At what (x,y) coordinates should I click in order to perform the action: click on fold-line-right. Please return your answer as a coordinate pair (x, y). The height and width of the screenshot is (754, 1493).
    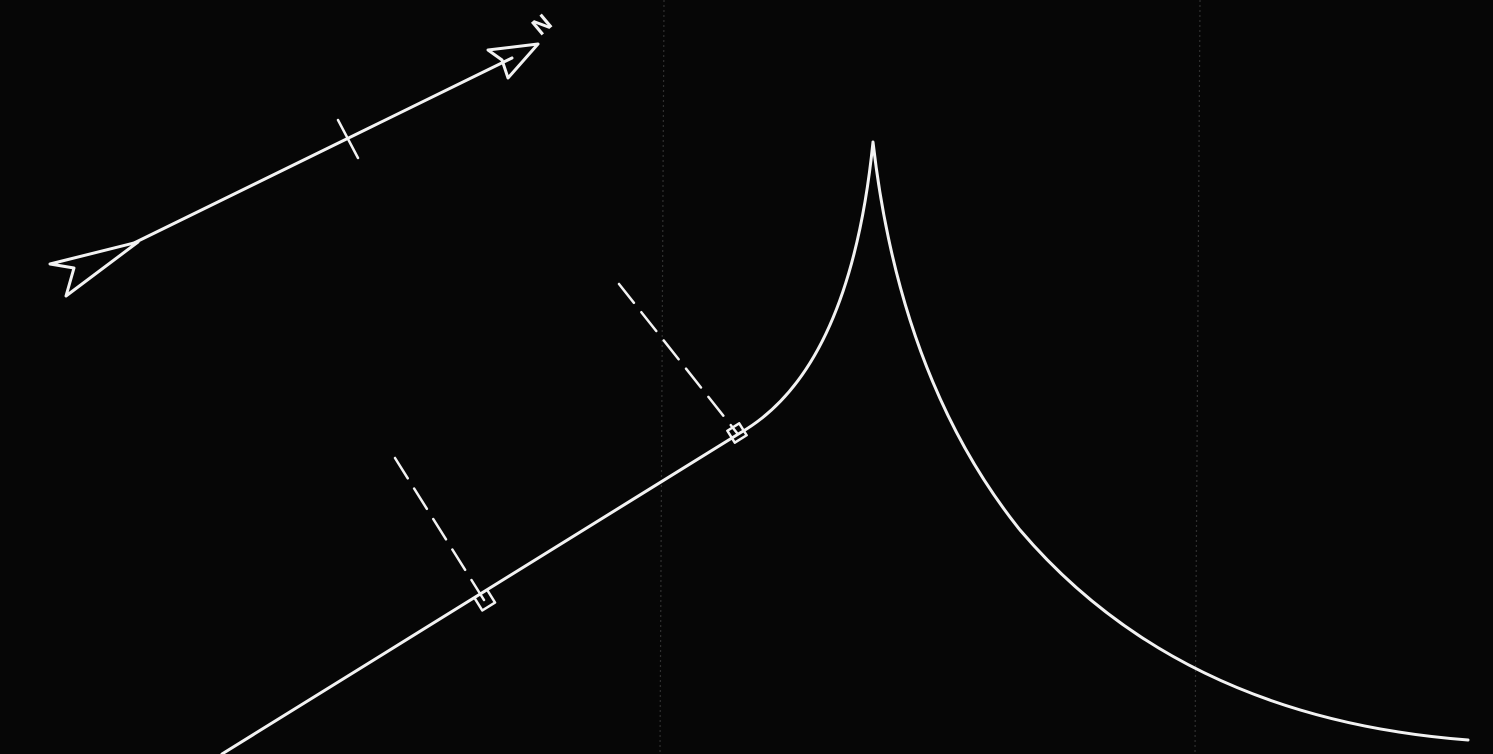
    Looking at the image, I should click on (1197, 377).